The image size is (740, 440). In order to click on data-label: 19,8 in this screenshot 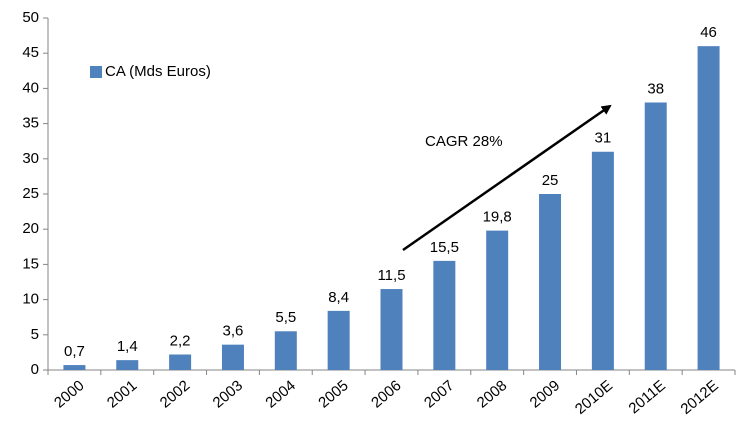, I will do `click(497, 217)`.